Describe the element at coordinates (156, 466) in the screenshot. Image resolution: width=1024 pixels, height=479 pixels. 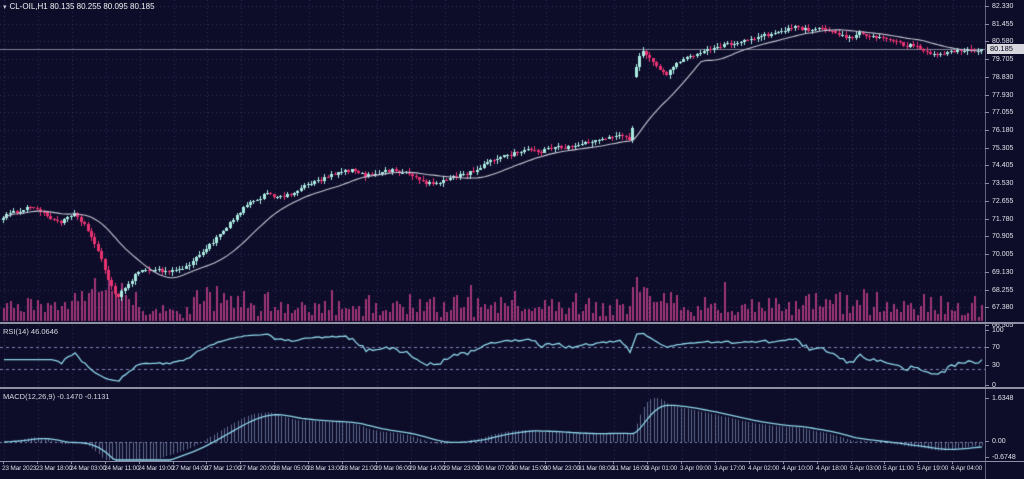
I see `time-axis-label: 24 Mar 19:00` at that location.